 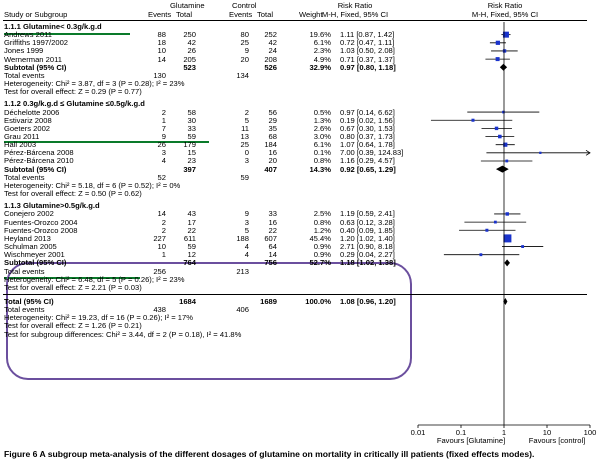 What do you see at coordinates (161, 43) in the screenshot?
I see `study-row-1-2-glut-events: 18` at bounding box center [161, 43].